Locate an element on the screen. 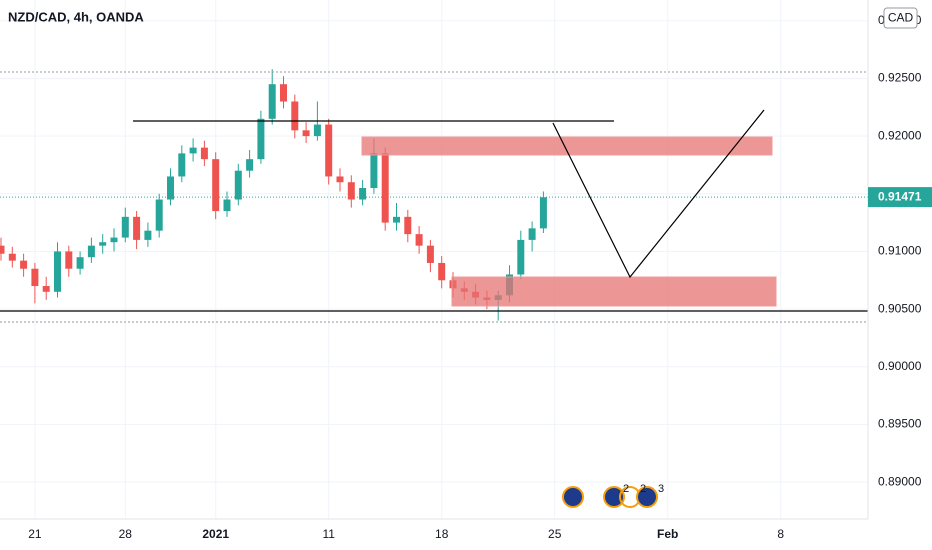 The height and width of the screenshot is (550, 932). projection-path is located at coordinates (658, 194).